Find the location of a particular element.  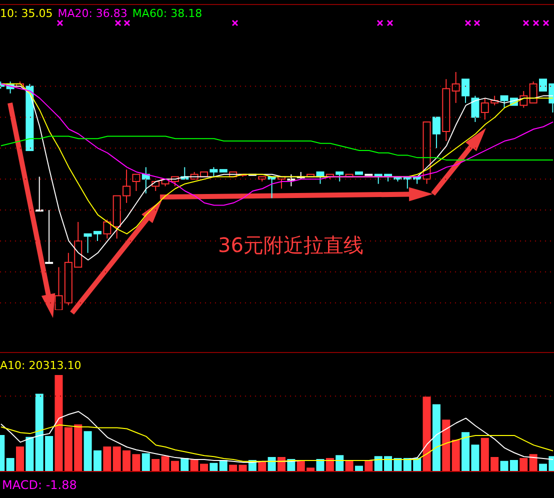

text: MA20: 36.83 is located at coordinates (93, 13).